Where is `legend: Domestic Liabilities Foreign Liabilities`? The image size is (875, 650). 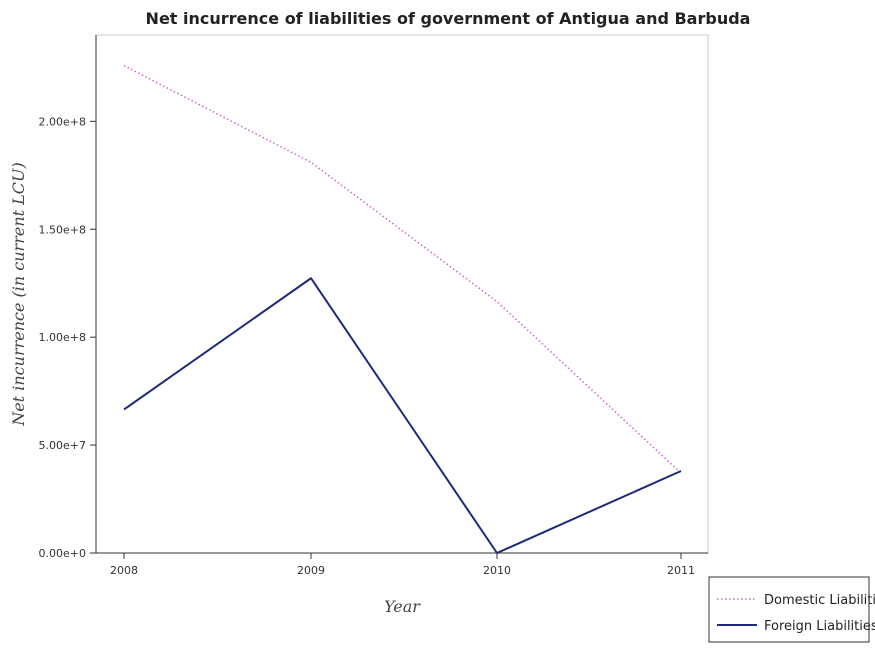
legend: Domestic Liabilities Foreign Liabilities is located at coordinates (791, 609).